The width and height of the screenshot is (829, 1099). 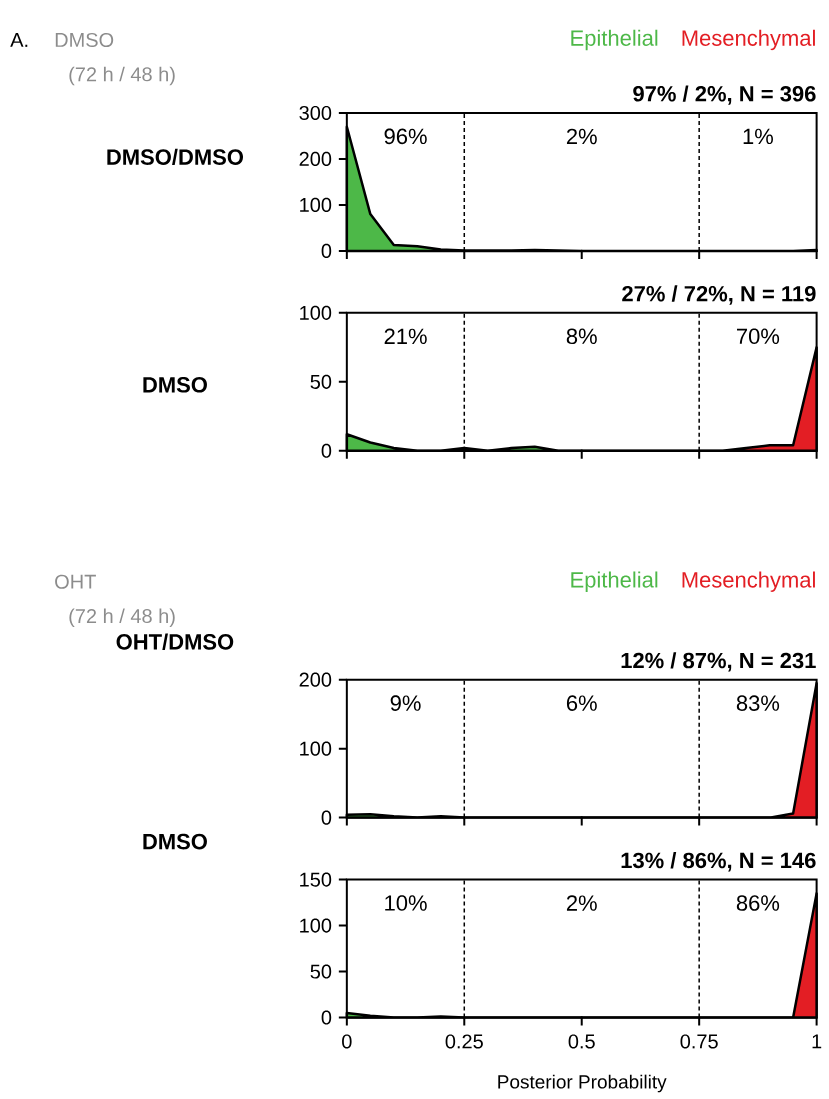 What do you see at coordinates (758, 903) in the screenshot?
I see `annotation: 86%` at bounding box center [758, 903].